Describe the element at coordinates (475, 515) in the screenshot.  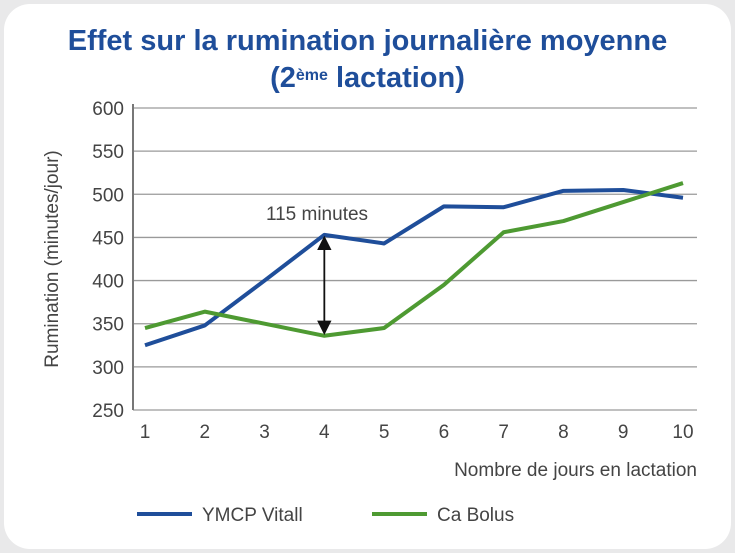
I see `legend-label: Ca Bolus` at that location.